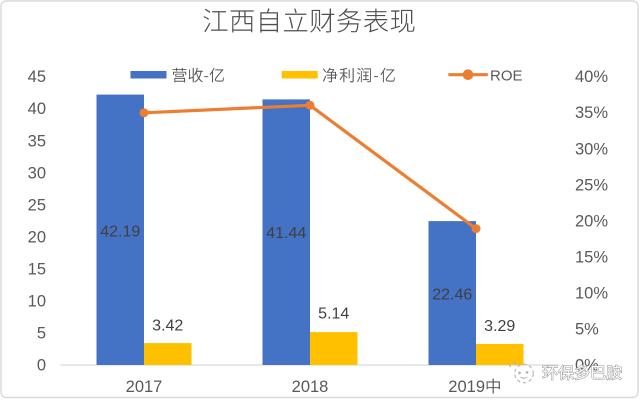 This screenshot has height=406, width=640. I want to click on svg-text: 30, so click(37, 173).